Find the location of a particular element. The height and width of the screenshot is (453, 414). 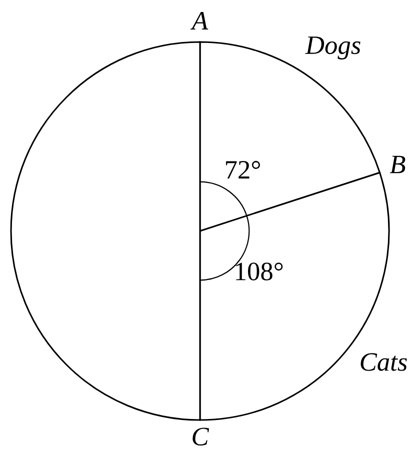

data-label: 72° is located at coordinates (243, 169).